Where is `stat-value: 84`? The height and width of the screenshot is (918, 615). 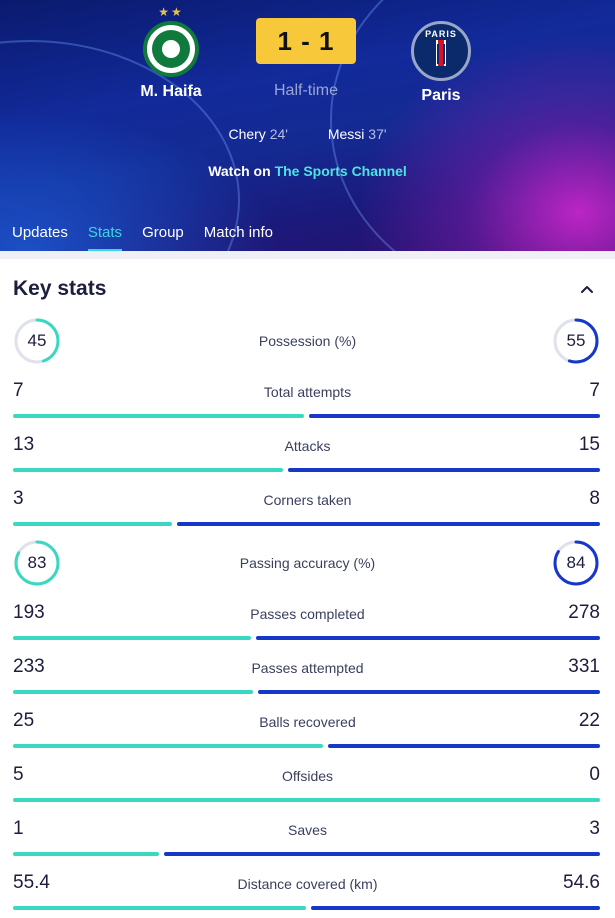
stat-value: 84 is located at coordinates (576, 562).